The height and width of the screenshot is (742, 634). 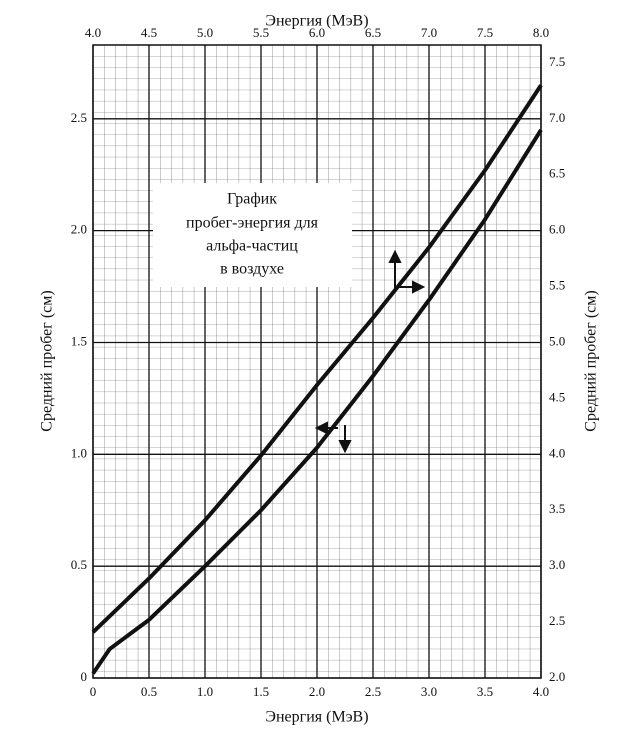 What do you see at coordinates (541, 691) in the screenshot?
I see `x-tick-label: 4.0` at bounding box center [541, 691].